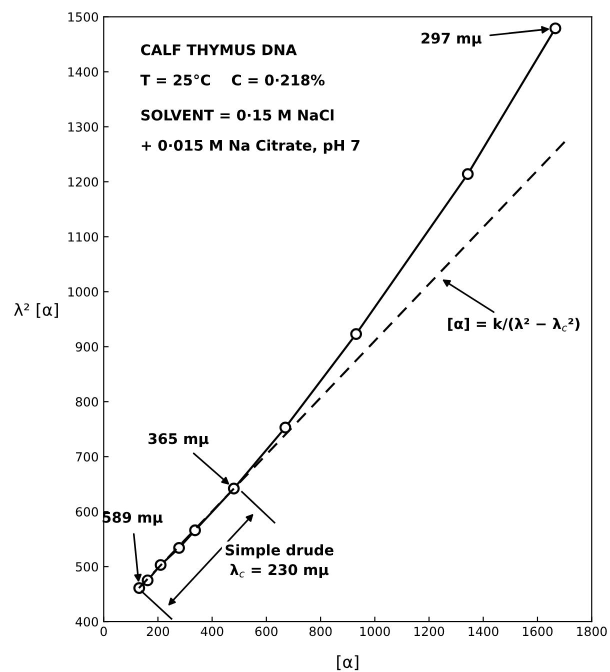 Image resolution: width=610 pixels, height=672 pixels. What do you see at coordinates (237, 115) in the screenshot?
I see `annotation: SOLVENT = 0·15 M NaCl` at bounding box center [237, 115].